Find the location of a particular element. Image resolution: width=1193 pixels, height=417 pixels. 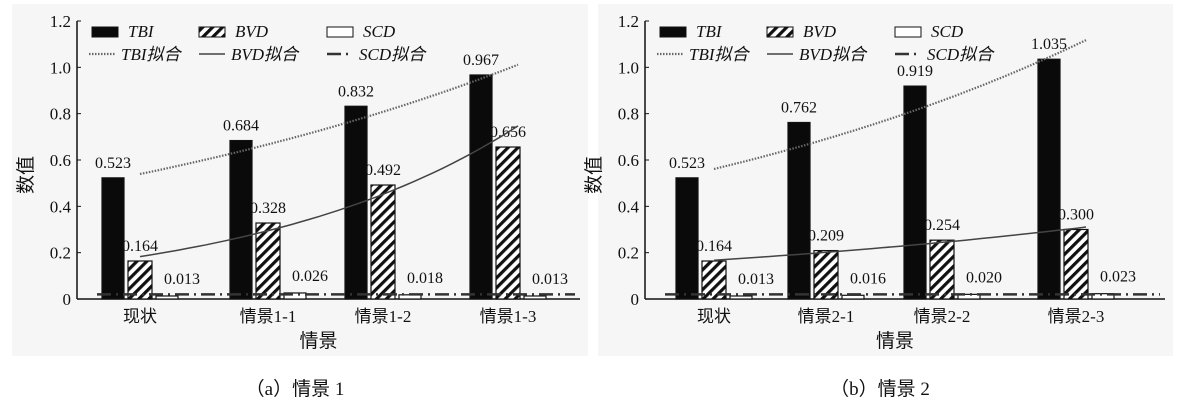

x-tick-label: 情景1-1 is located at coordinates (268, 316).